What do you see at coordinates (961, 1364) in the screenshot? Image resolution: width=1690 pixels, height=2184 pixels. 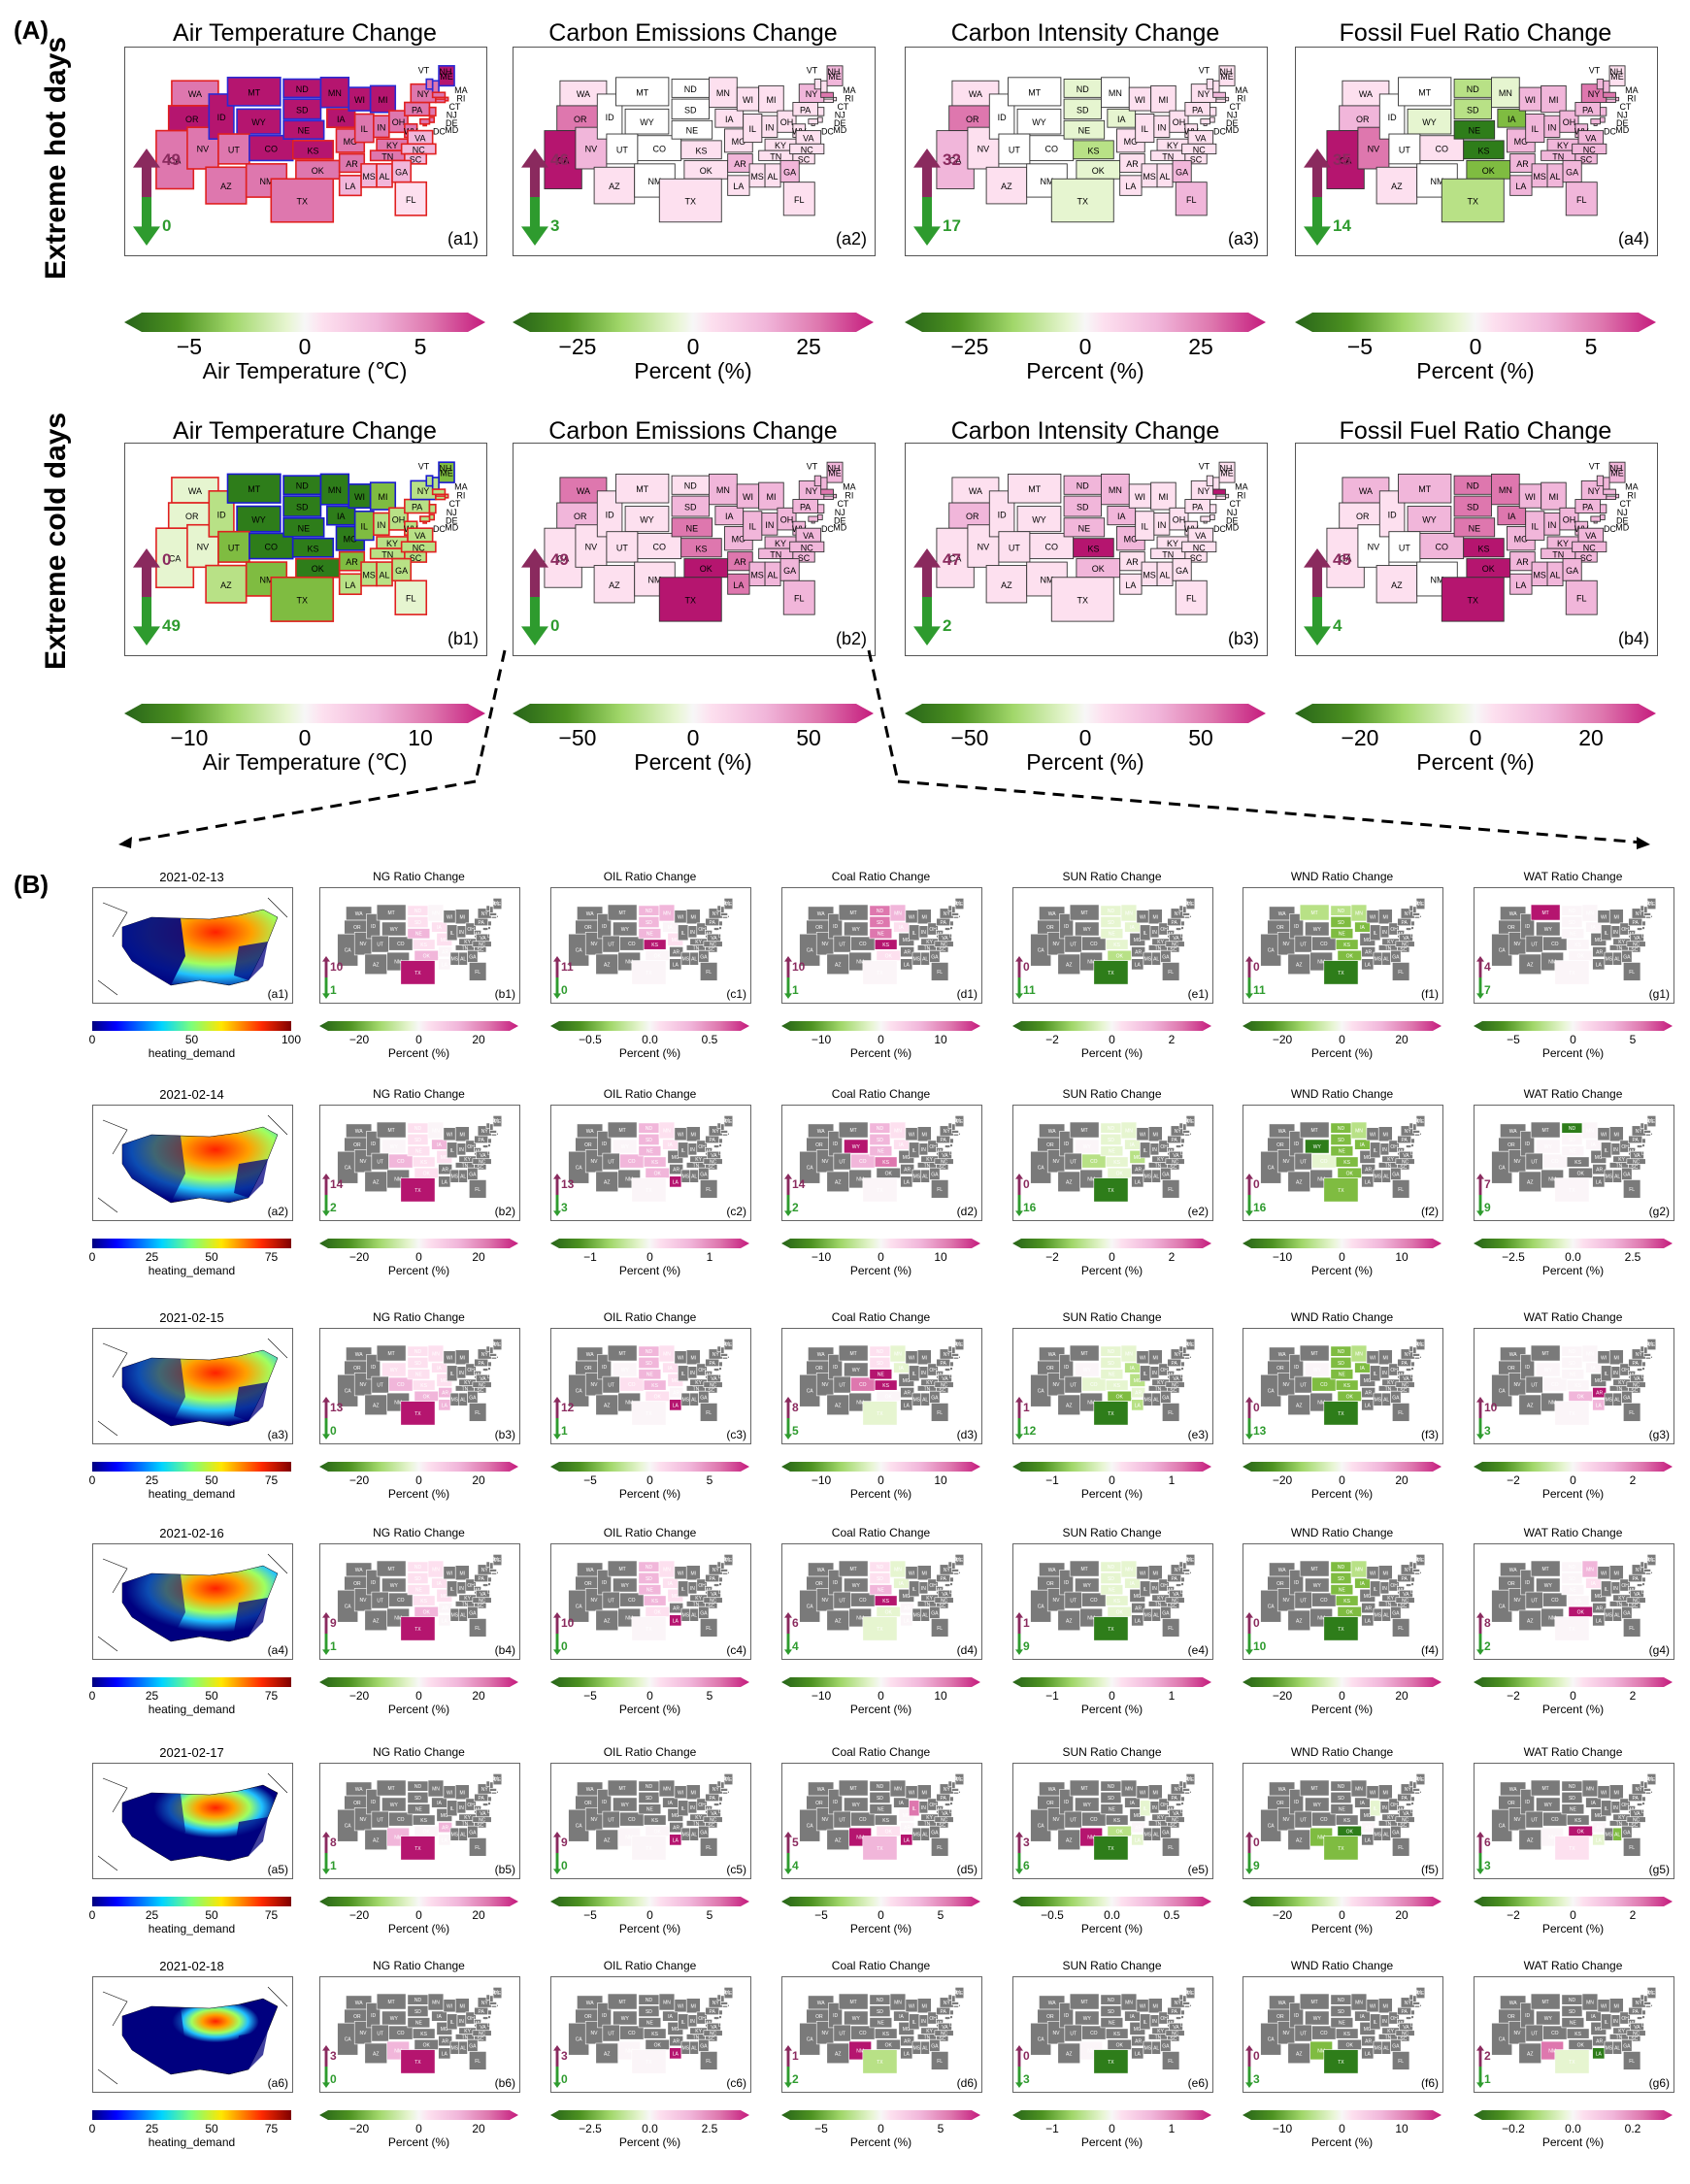 I see `state-label: CT` at bounding box center [961, 1364].